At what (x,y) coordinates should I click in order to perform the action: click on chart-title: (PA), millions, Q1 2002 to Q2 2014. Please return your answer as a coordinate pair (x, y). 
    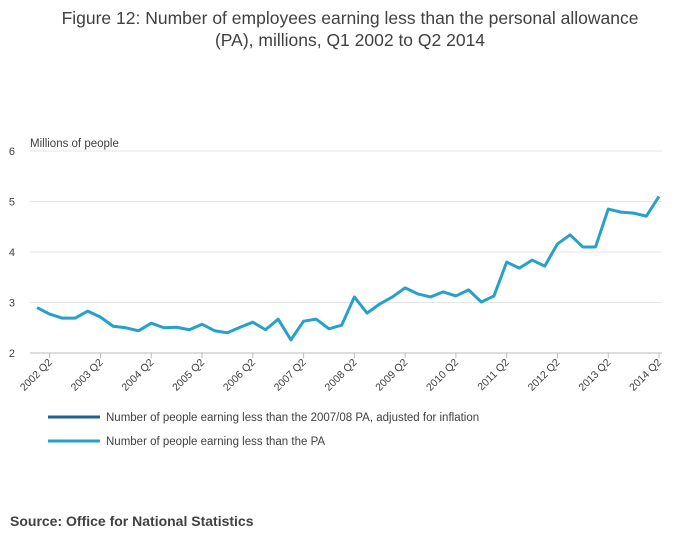
    Looking at the image, I should click on (350, 40).